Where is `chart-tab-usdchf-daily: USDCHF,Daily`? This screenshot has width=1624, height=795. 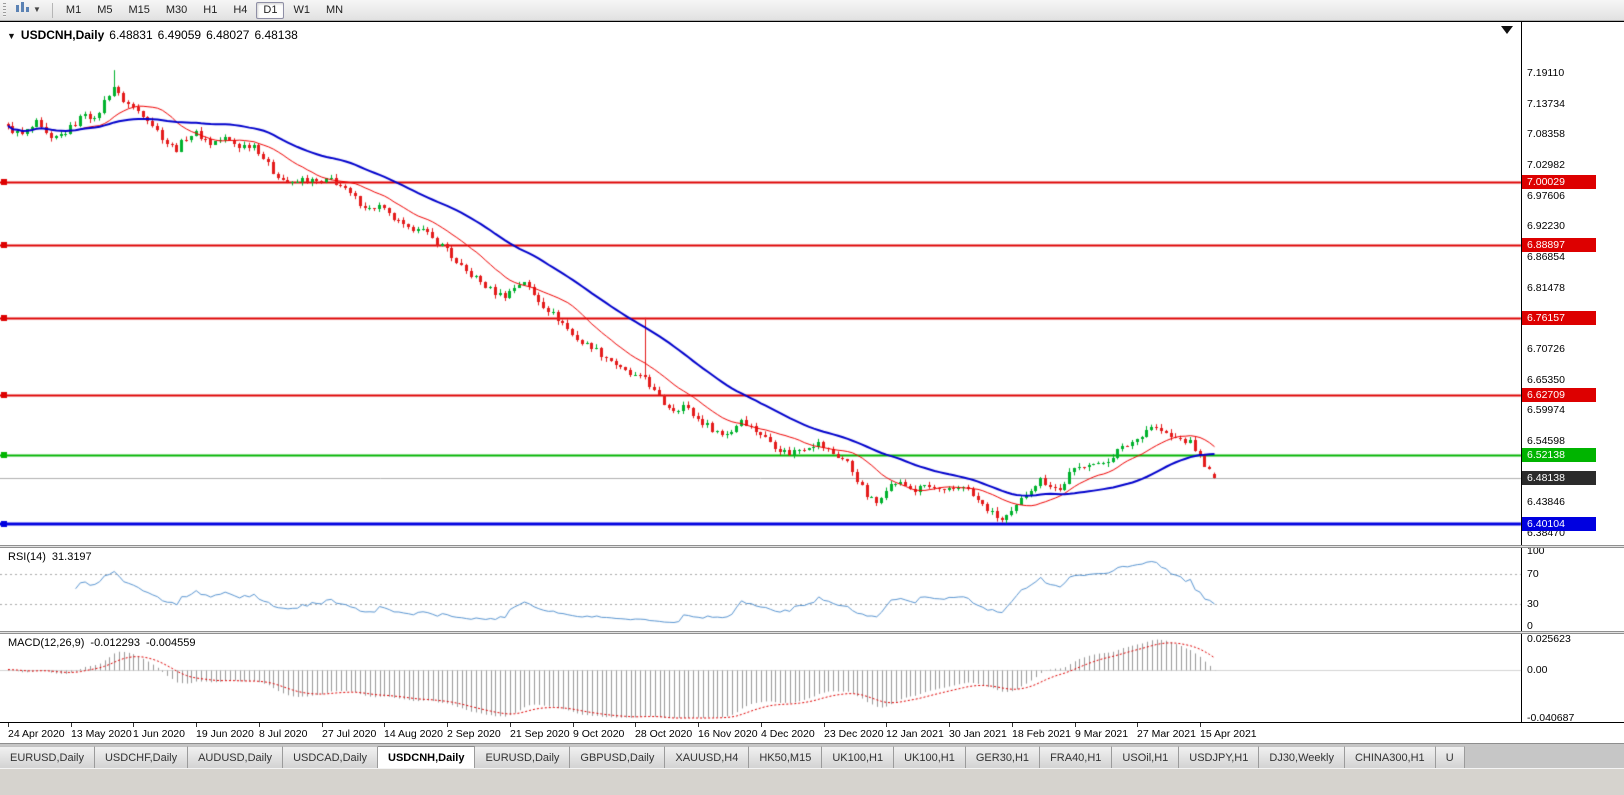
chart-tab-usdchf-daily: USDCHF,Daily is located at coordinates (141, 757).